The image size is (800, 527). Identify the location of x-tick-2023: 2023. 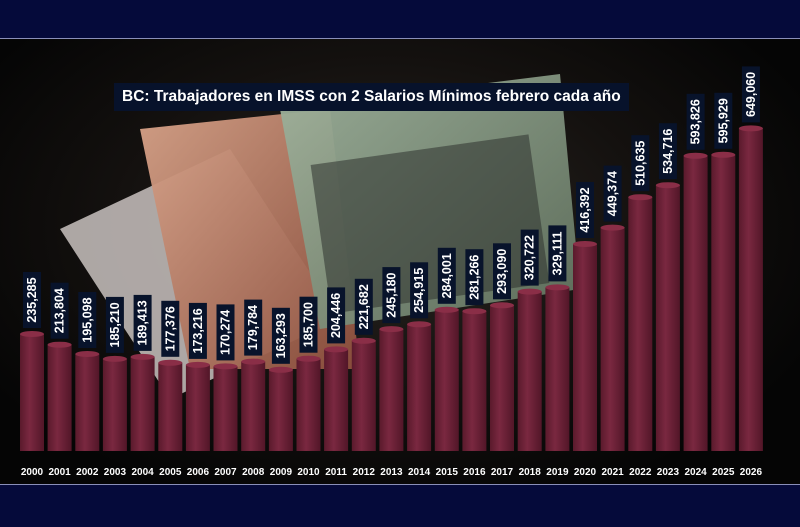
(668, 472).